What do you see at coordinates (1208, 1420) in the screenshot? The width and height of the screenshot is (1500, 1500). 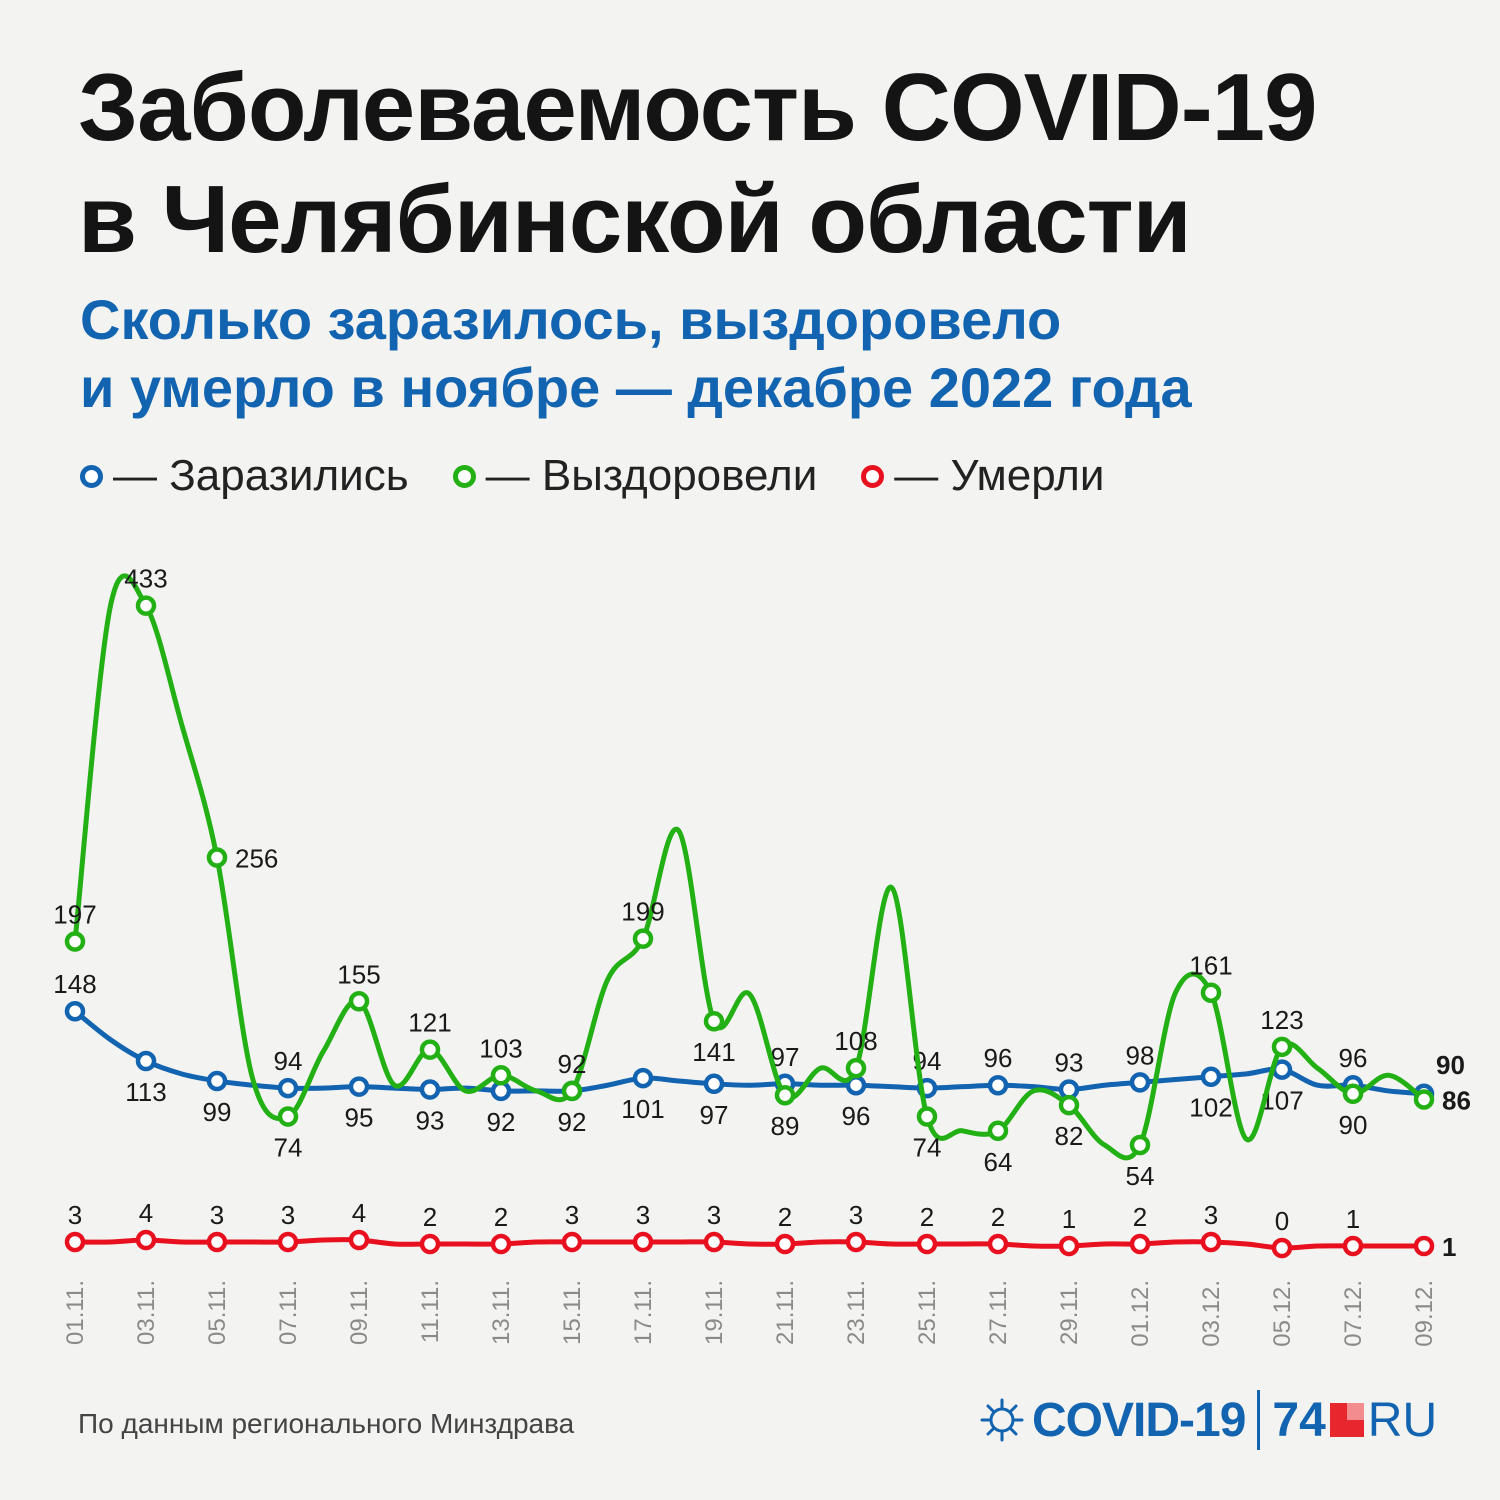 I see `brand-logo: COVID-19 74 RU` at bounding box center [1208, 1420].